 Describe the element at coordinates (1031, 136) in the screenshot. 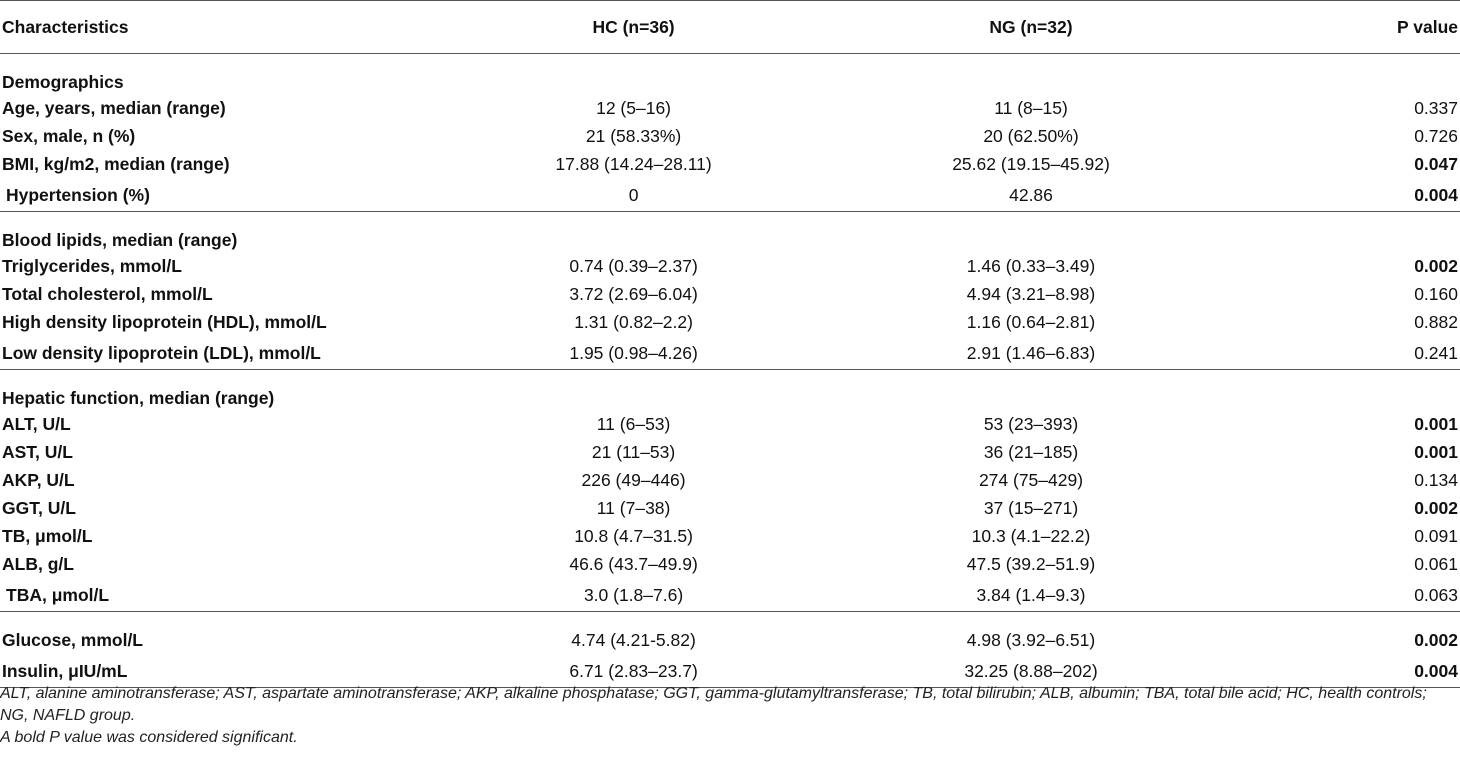

I see `row-ng-value: 20 (62.50%)` at that location.